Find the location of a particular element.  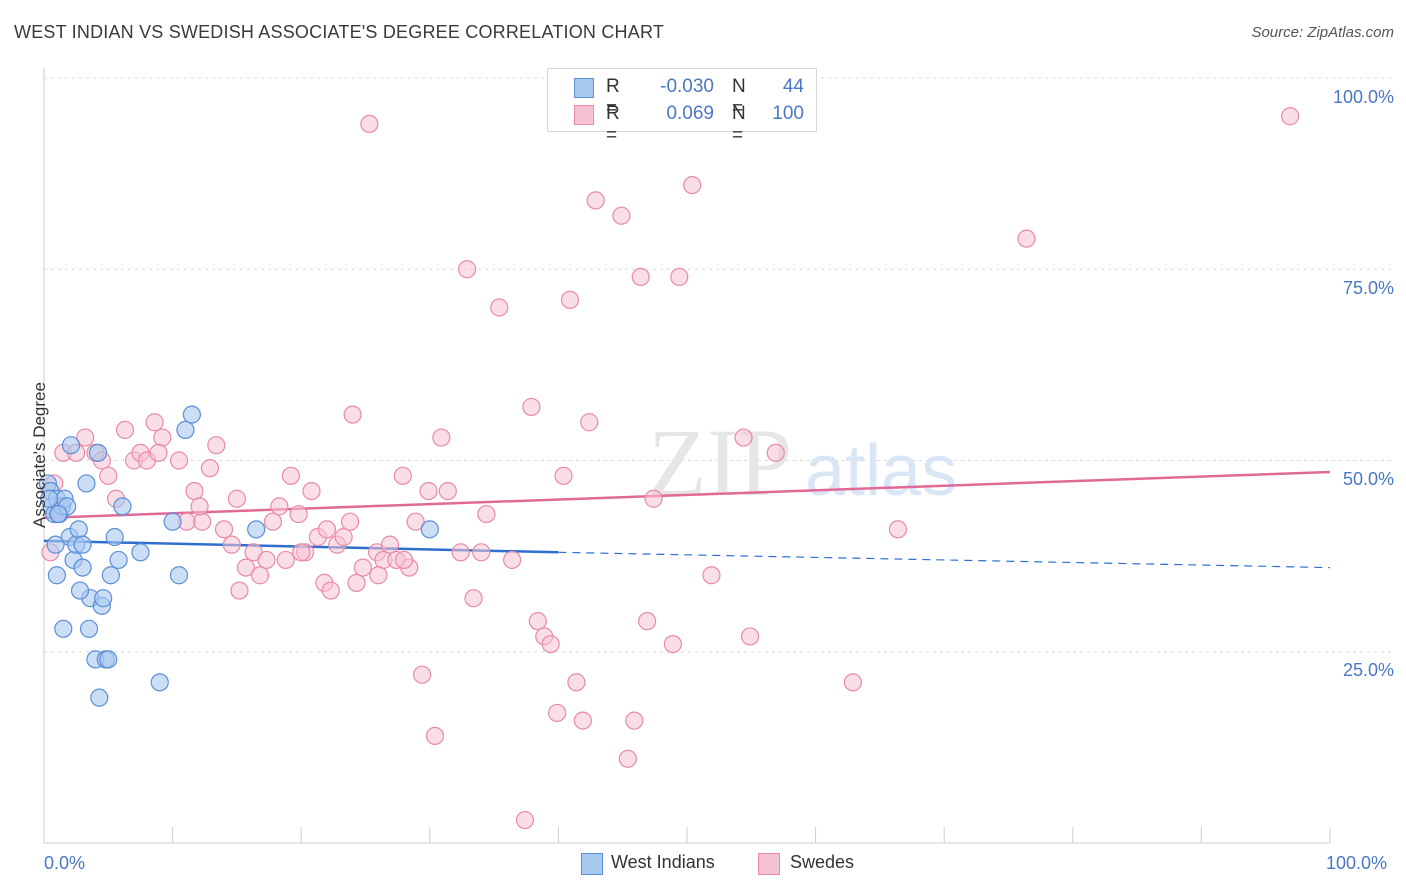

y-tick-label-75: 75.0% is located at coordinates (1368, 288).